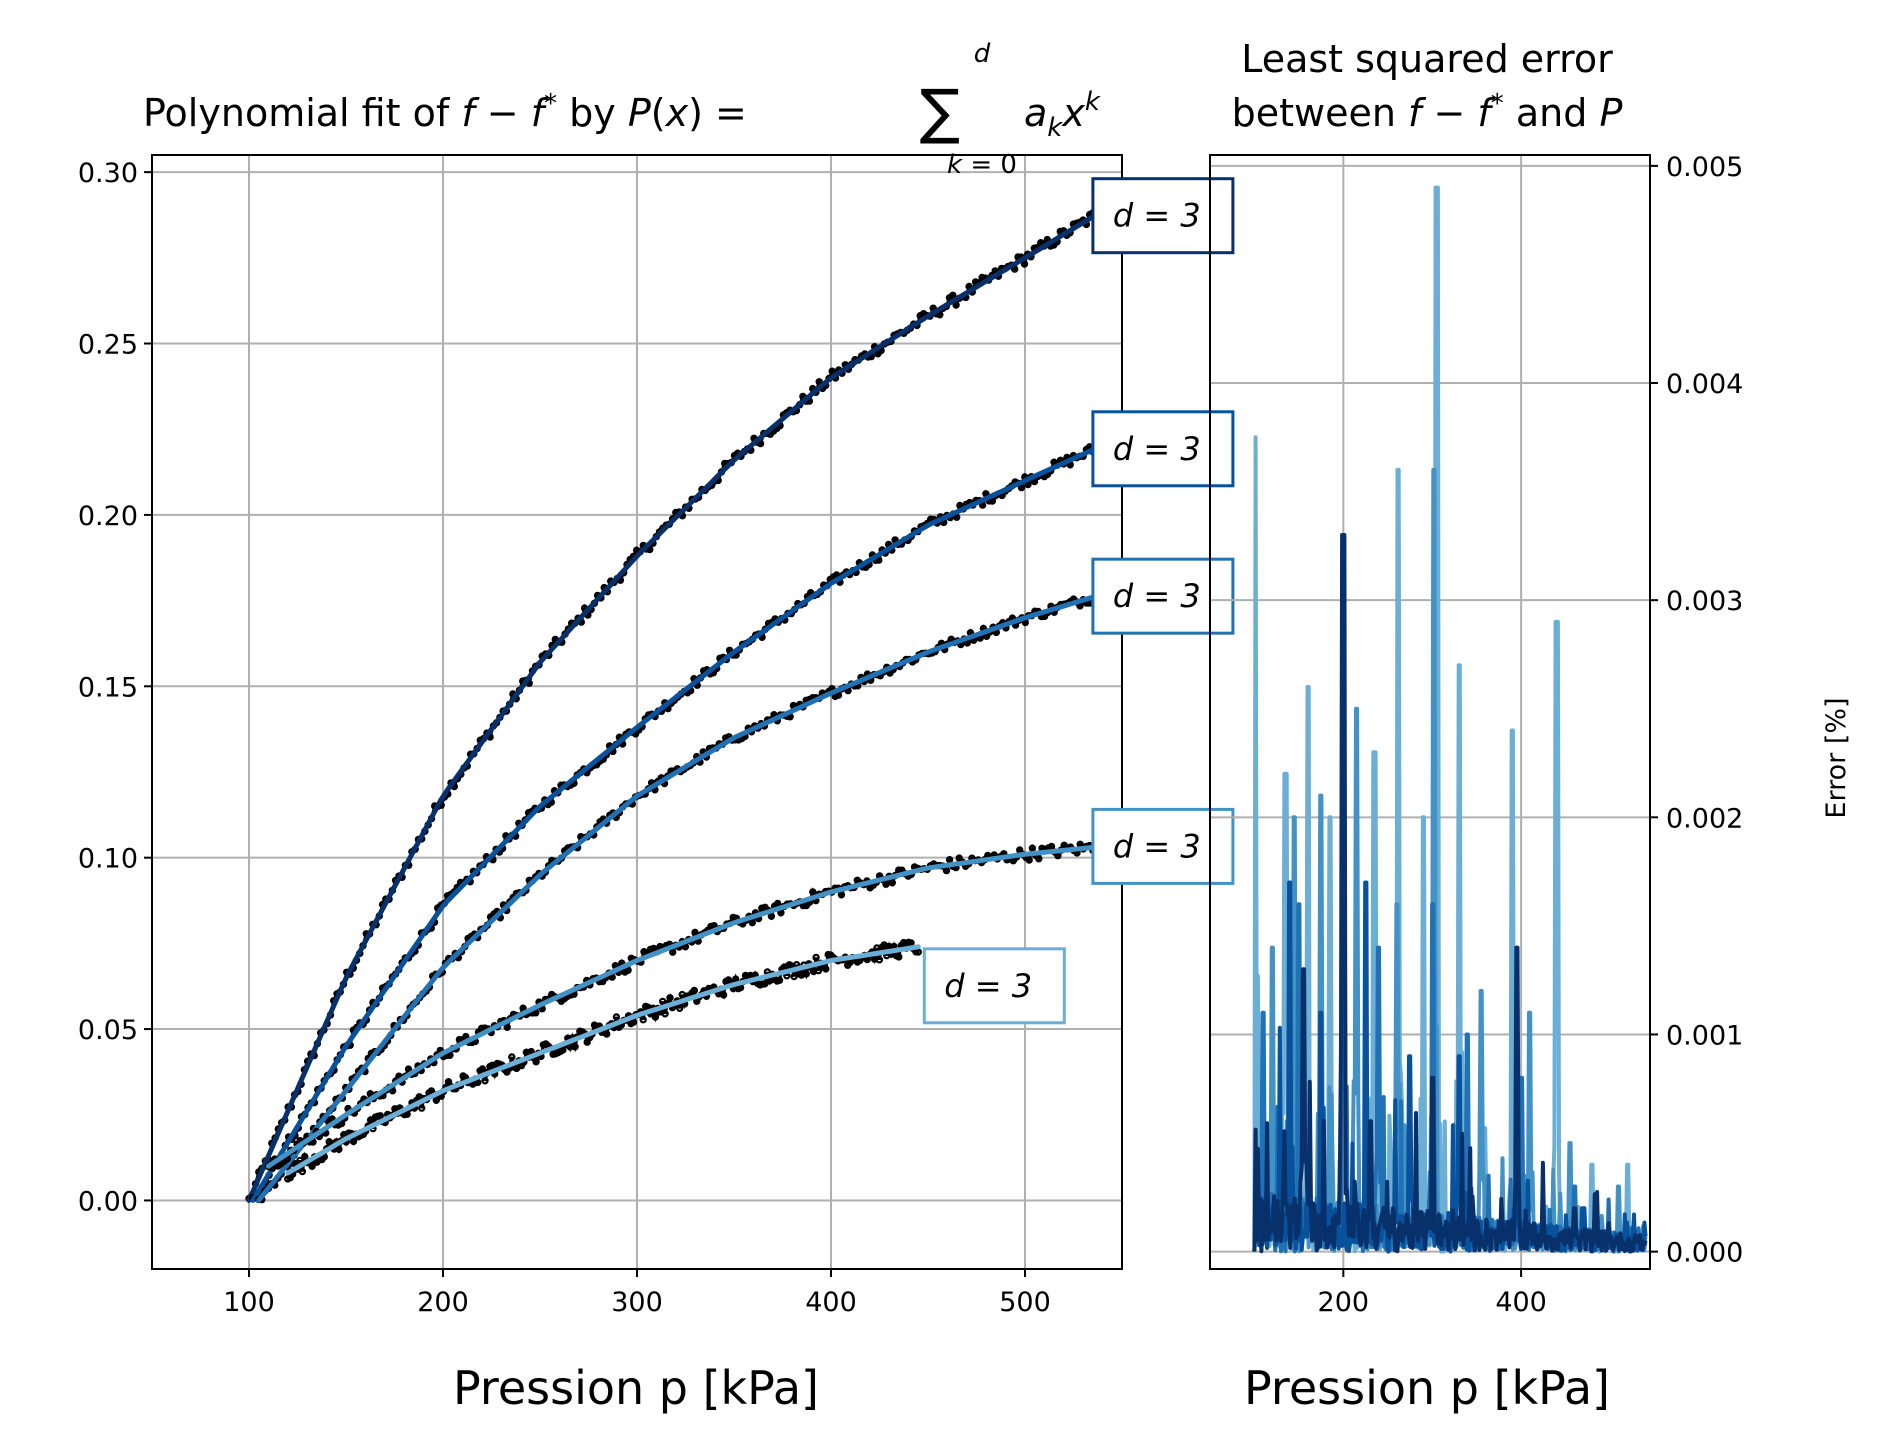 Image resolution: width=1877 pixels, height=1441 pixels. I want to click on right-ytick-label: 0.000, so click(1704, 1253).